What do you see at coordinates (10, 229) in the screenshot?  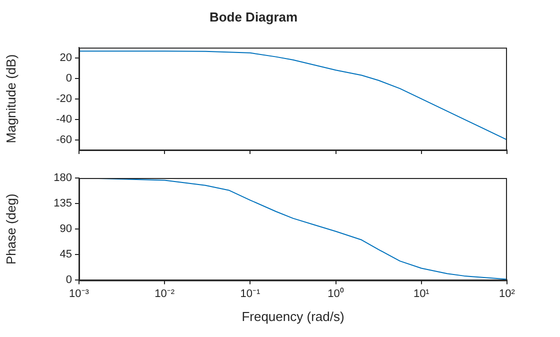 I see `y-axis-title: Phase (deg)` at bounding box center [10, 229].